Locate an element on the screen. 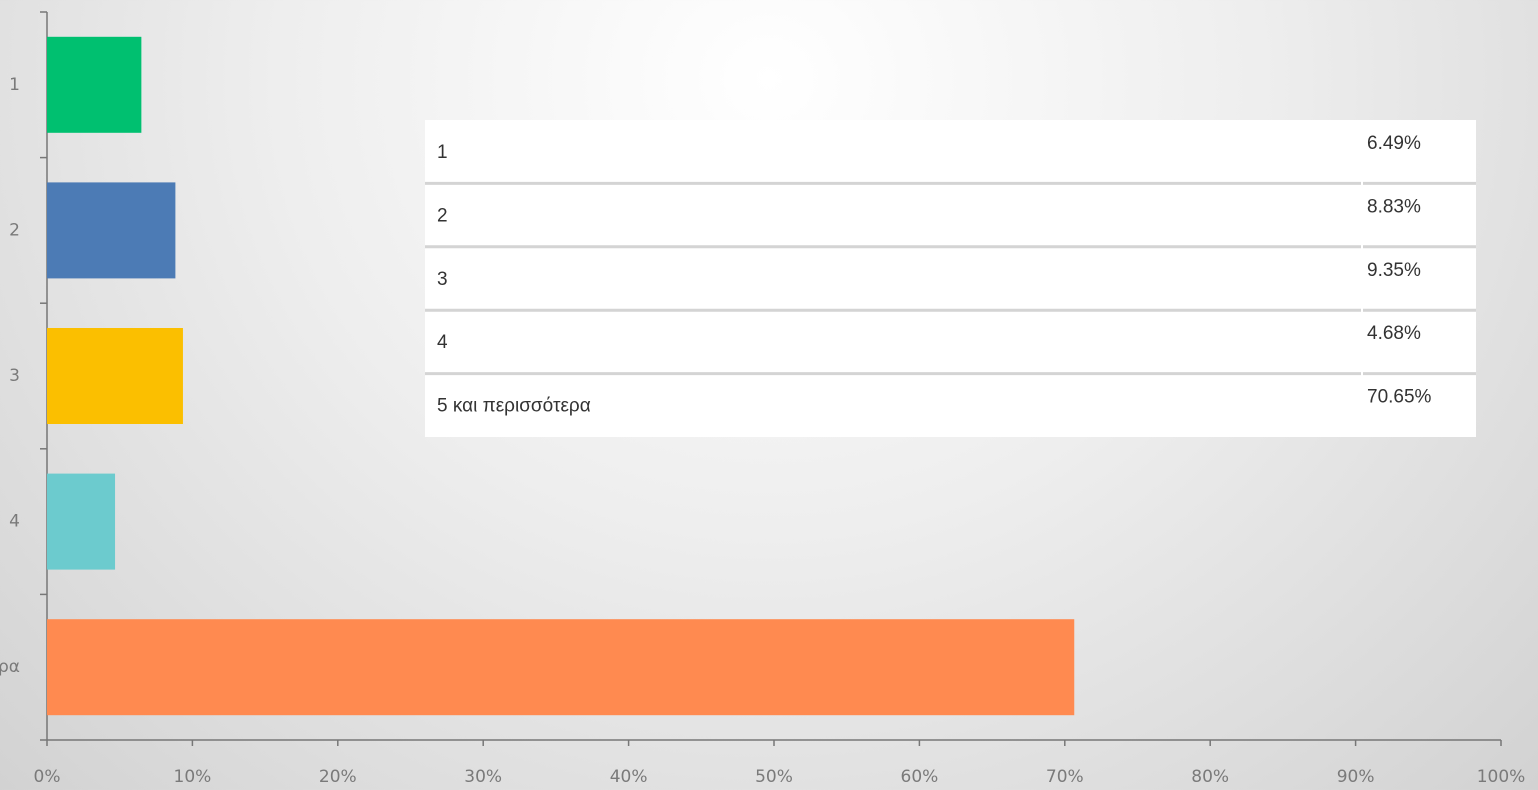 The width and height of the screenshot is (1538, 790). x-tick-label: 50% is located at coordinates (774, 777).